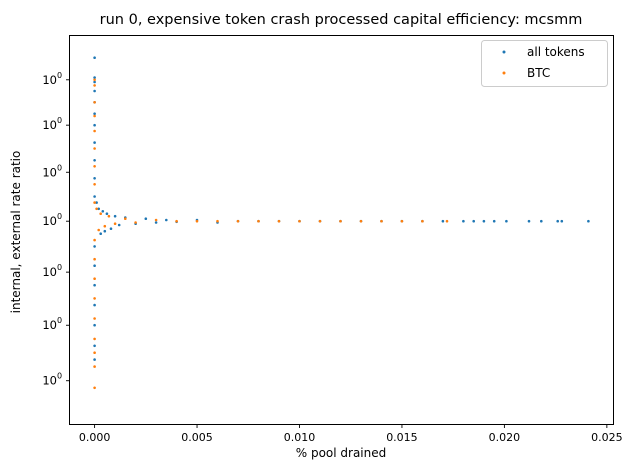  Describe the element at coordinates (544, 63) in the screenshot. I see `legend-box` at that location.